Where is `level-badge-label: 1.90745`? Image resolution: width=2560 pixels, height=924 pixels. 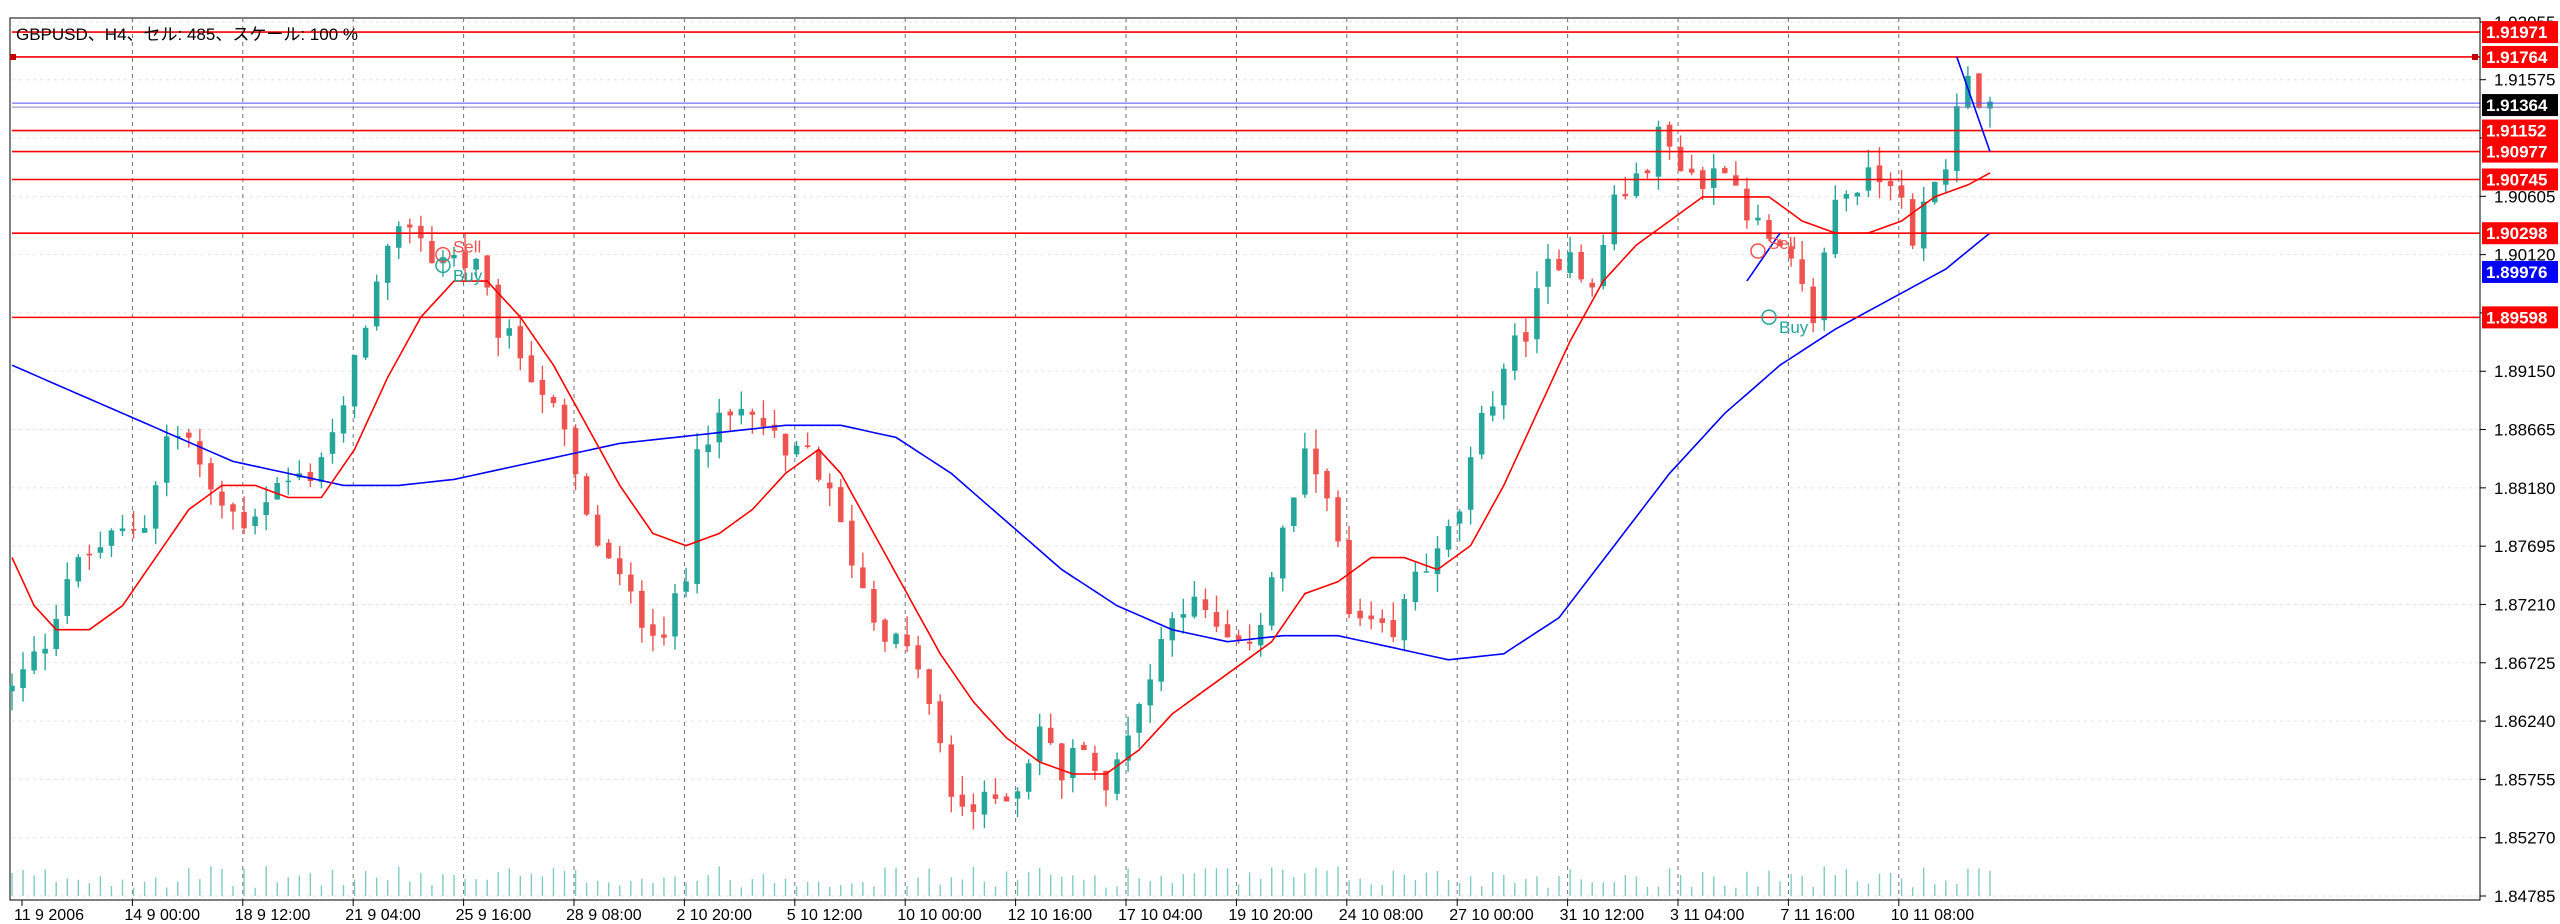 level-badge-label: 1.90745 is located at coordinates (2516, 179).